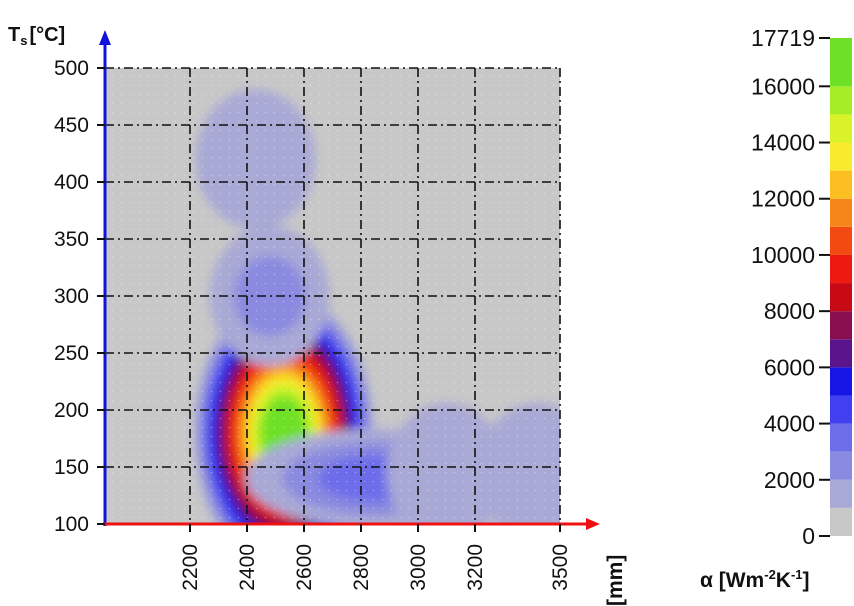 The height and width of the screenshot is (606, 854). Describe the element at coordinates (789, 424) in the screenshot. I see `colorbar-tick-label: 4000` at that location.